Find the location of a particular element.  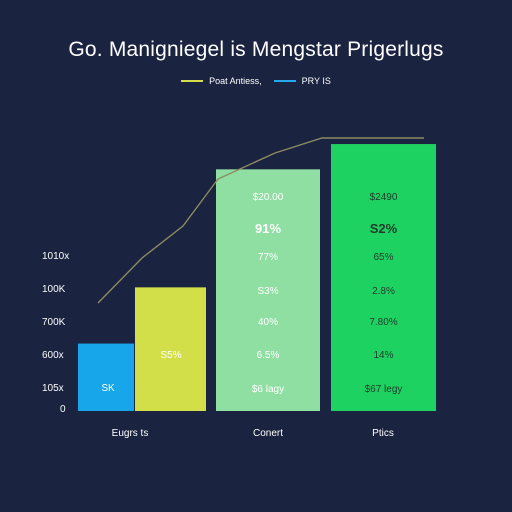

legend-item-2: PRY IS is located at coordinates (302, 81).